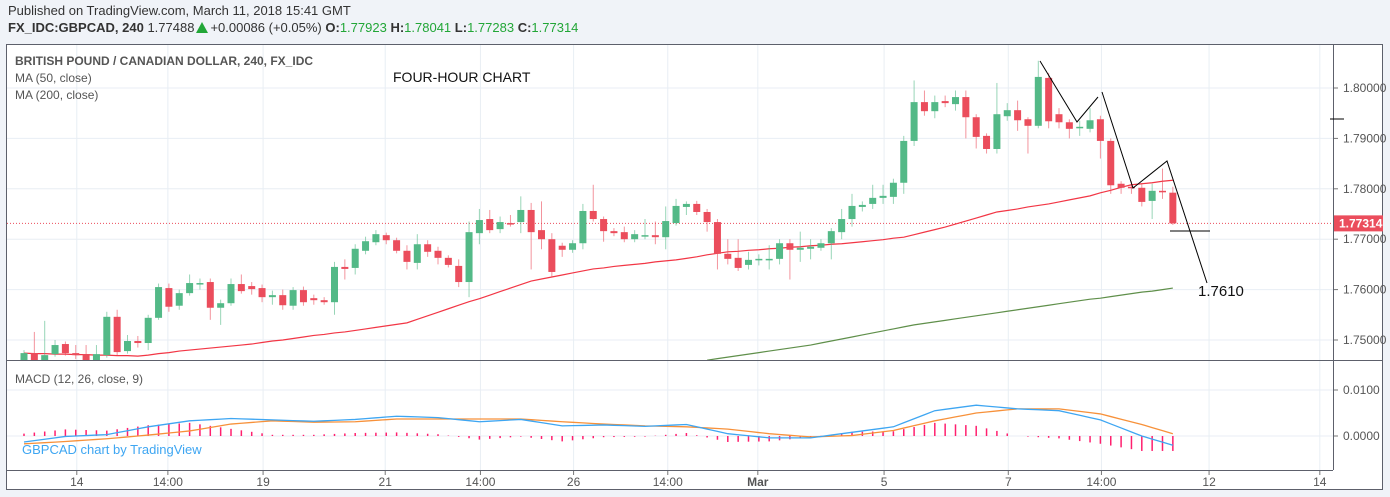 The image size is (1390, 497). Describe the element at coordinates (598, 427) in the screenshot. I see `macd-pane` at that location.